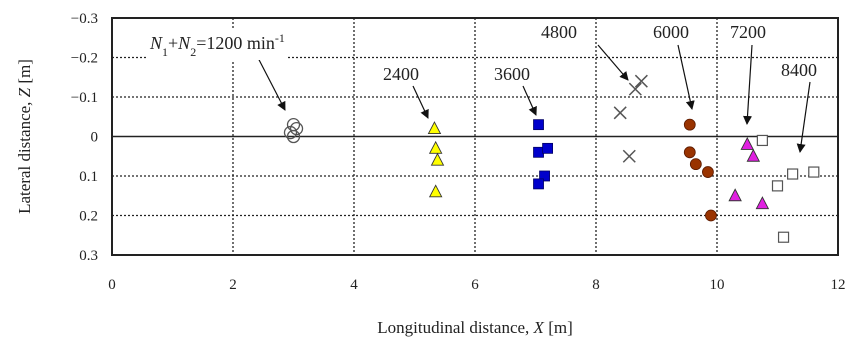 This screenshot has width=855, height=340. What do you see at coordinates (474, 327) in the screenshot?
I see `x-axis-title: Longitudinal distance, X [m]` at bounding box center [474, 327].